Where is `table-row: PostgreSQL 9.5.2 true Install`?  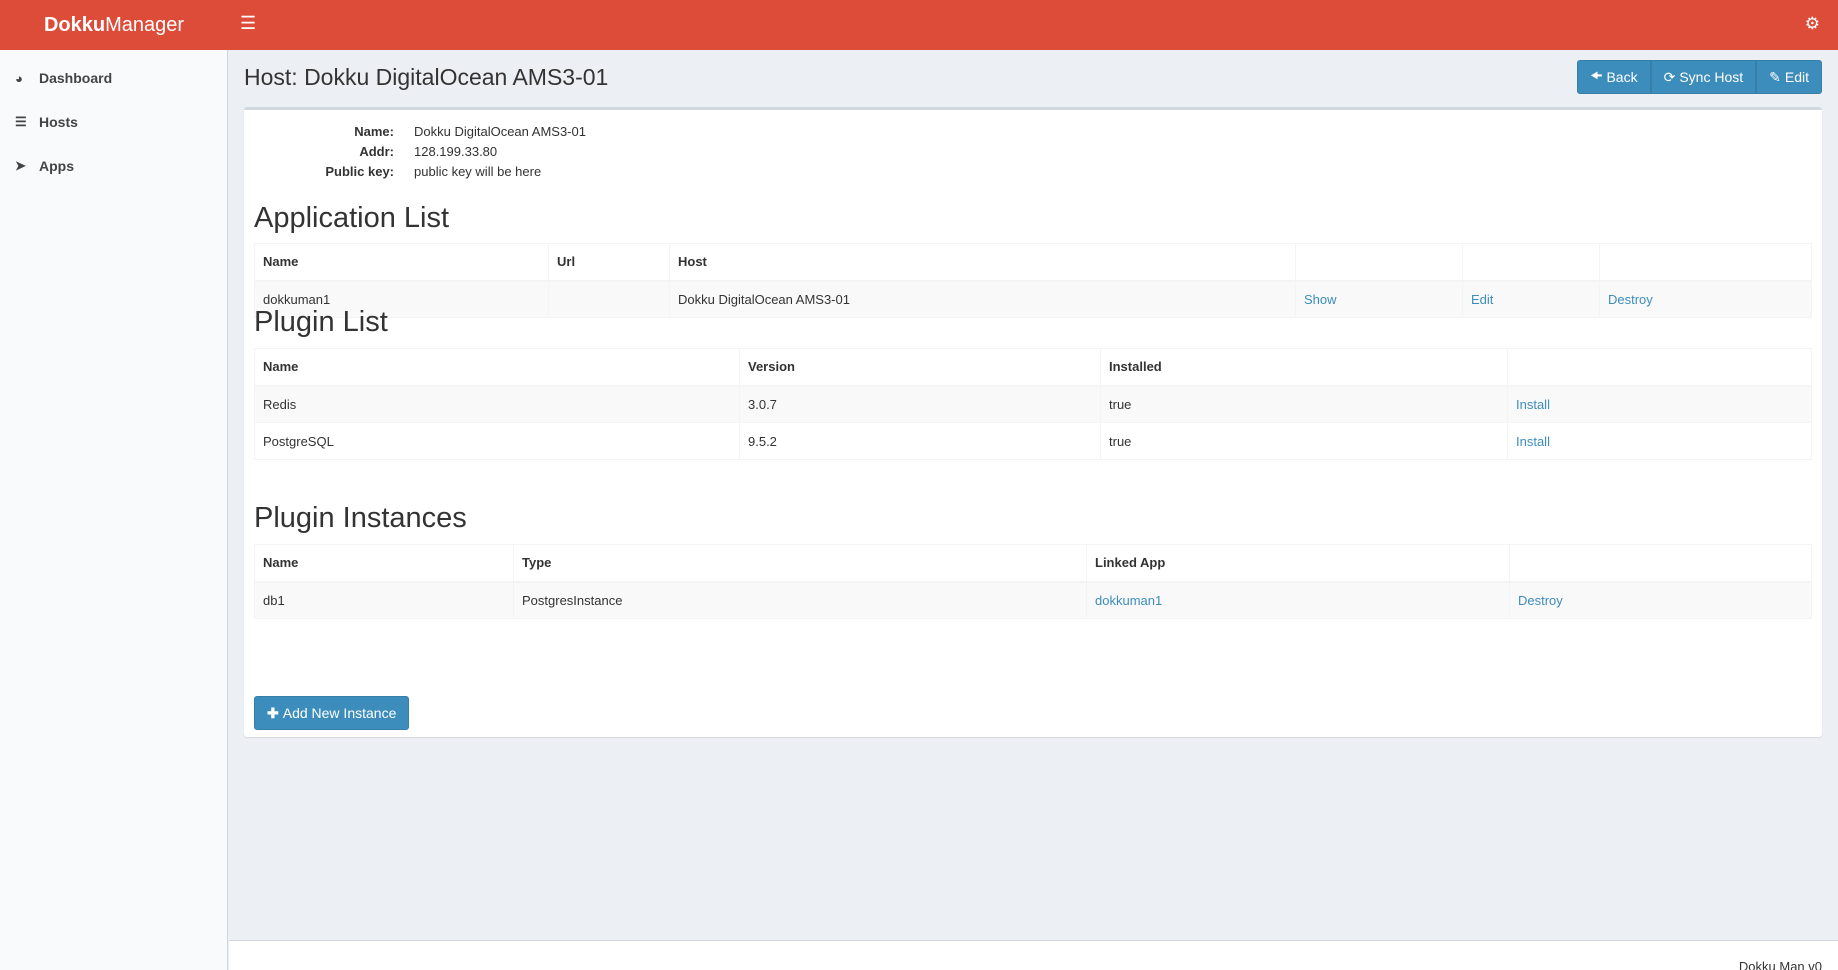 table-row: PostgreSQL 9.5.2 true Install is located at coordinates (1033, 441).